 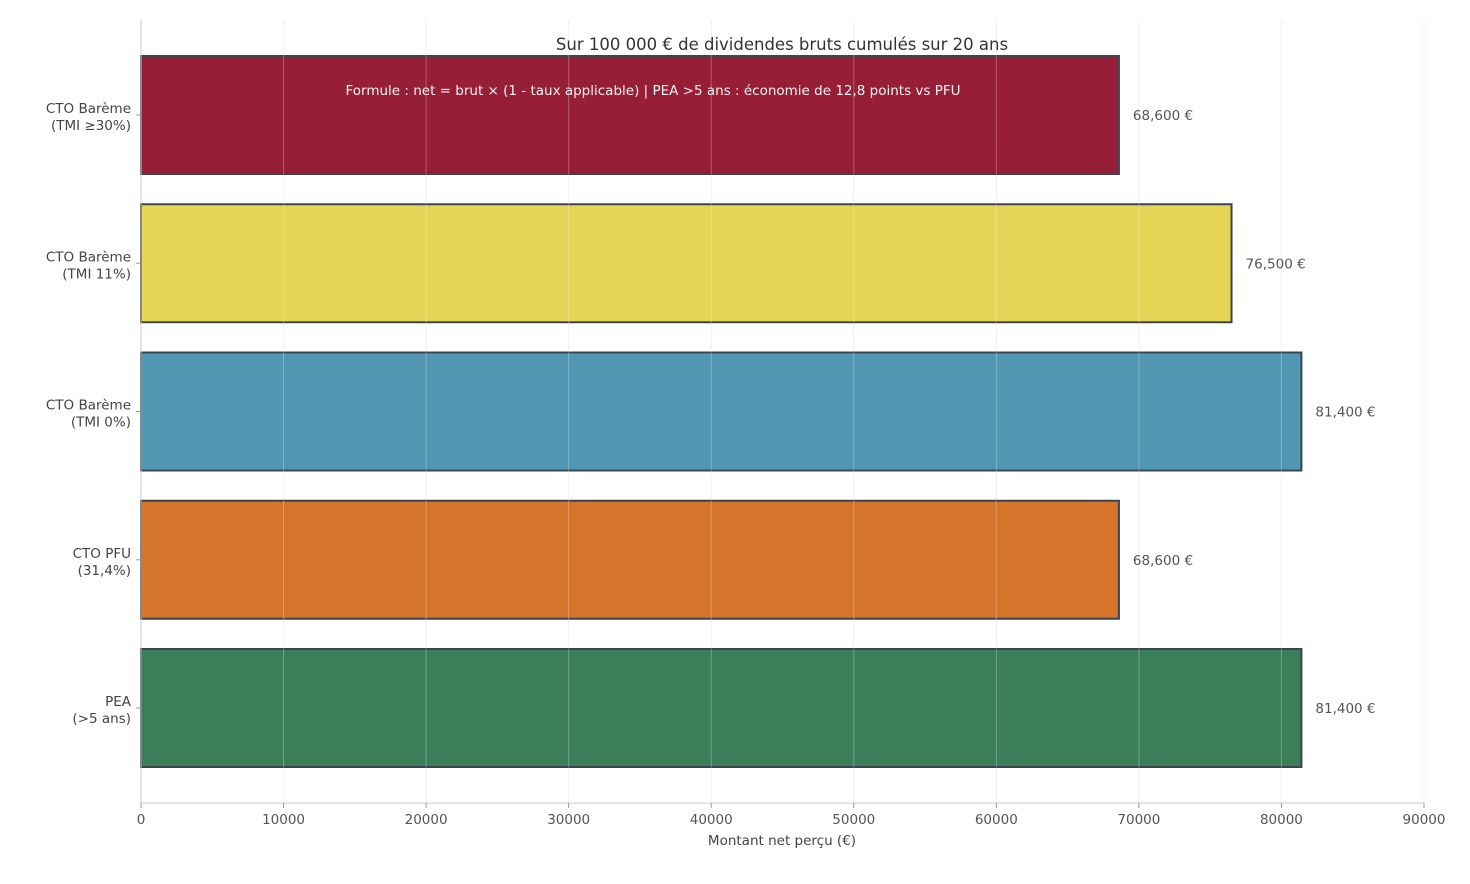 What do you see at coordinates (426, 820) in the screenshot?
I see `x-tick-label: 20000` at bounding box center [426, 820].